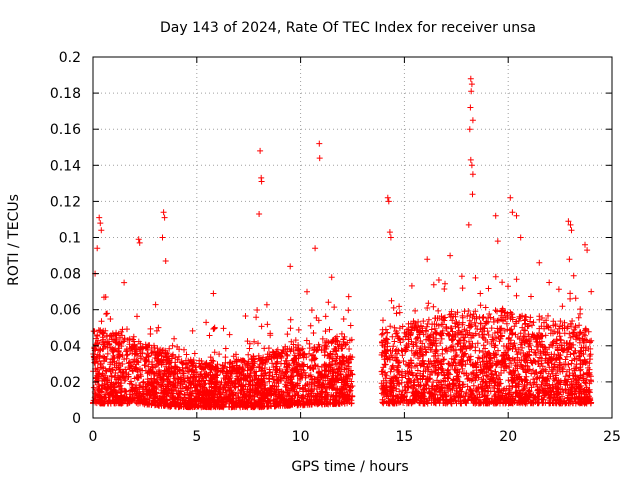  I want to click on y-tick-label: 0.16, so click(65, 130).